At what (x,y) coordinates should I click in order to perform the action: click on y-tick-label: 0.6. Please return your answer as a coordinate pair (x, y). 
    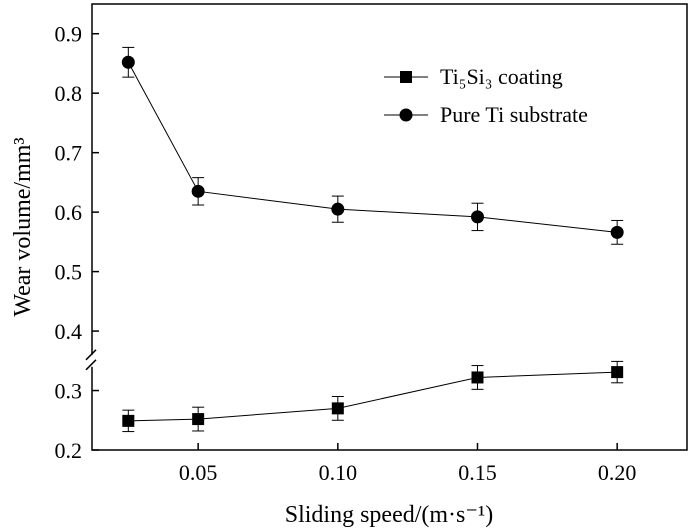
    Looking at the image, I should click on (69, 212).